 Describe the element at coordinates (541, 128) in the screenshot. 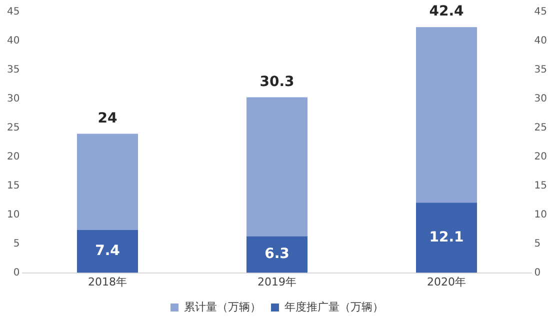

I see `y2-tick-label: 25` at that location.